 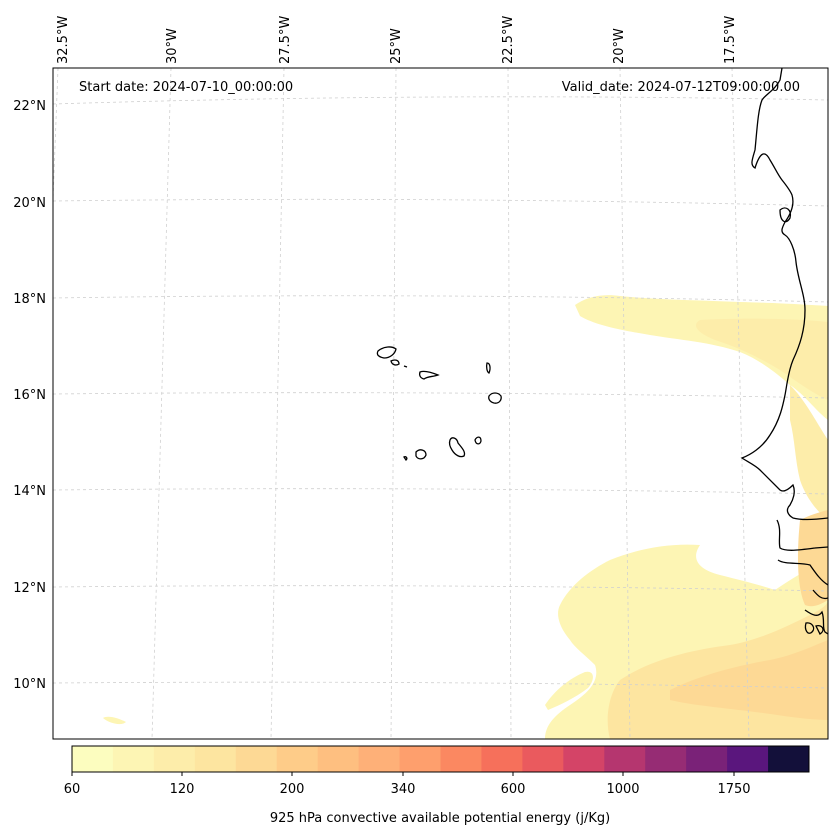 I want to click on banc-arguin, so click(x=785, y=215).